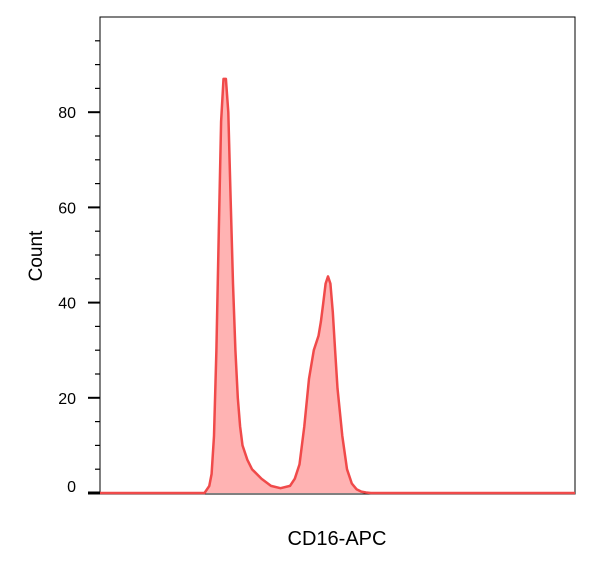  Describe the element at coordinates (36, 255) in the screenshot. I see `y-axis-label: Count` at that location.